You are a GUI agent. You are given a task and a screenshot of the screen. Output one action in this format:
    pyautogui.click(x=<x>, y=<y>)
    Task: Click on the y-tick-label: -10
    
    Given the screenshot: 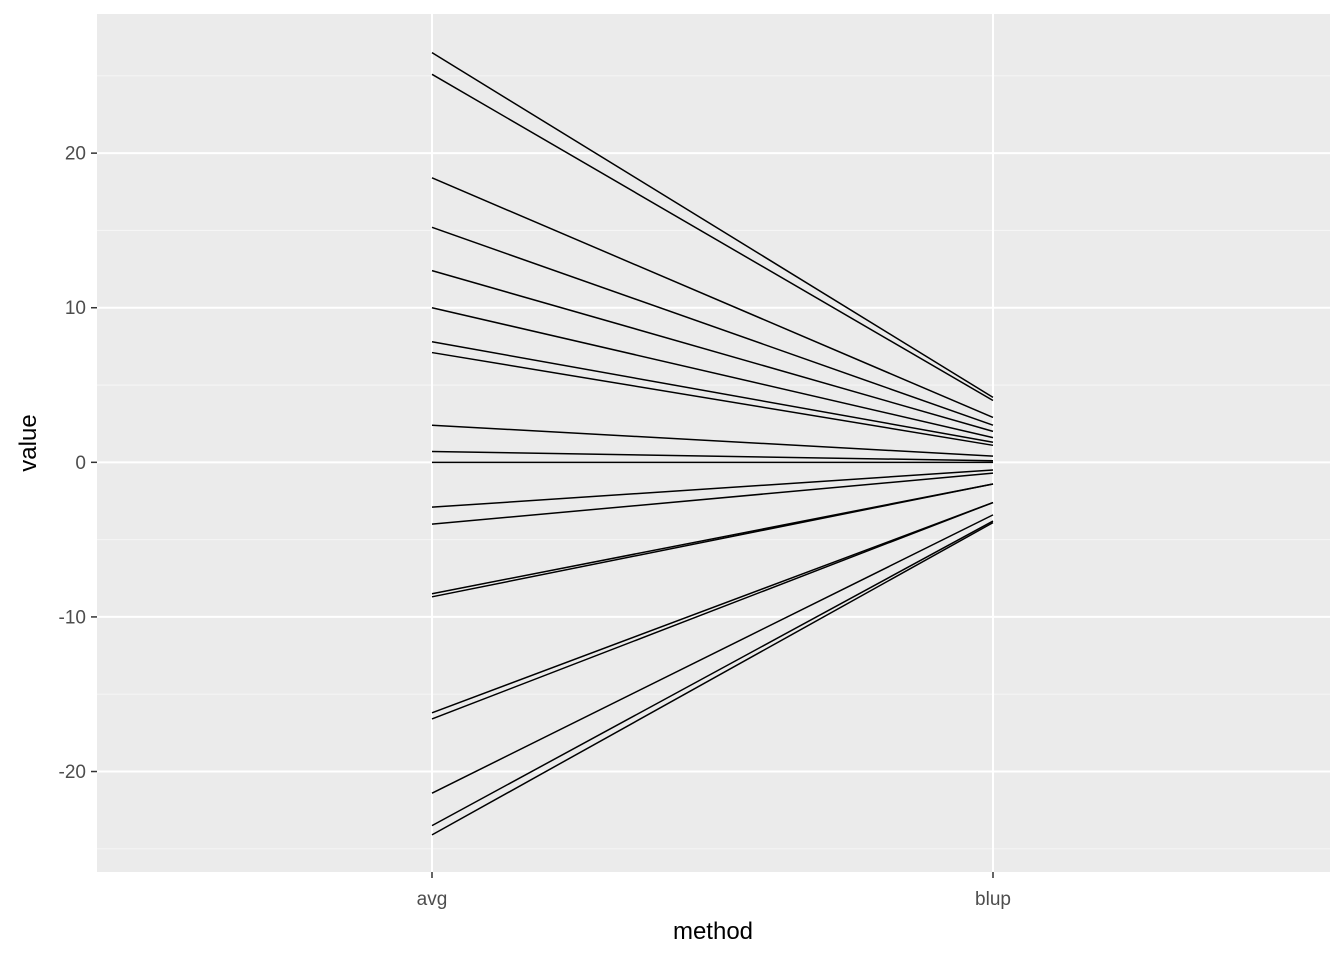 What is the action you would take?
    pyautogui.click(x=72, y=617)
    